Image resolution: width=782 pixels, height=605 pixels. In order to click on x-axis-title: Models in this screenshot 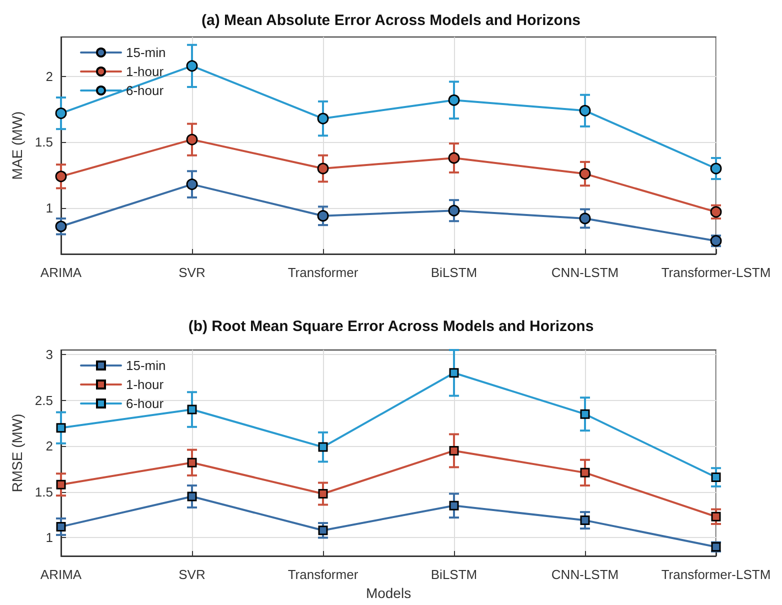, I will do `click(389, 593)`.